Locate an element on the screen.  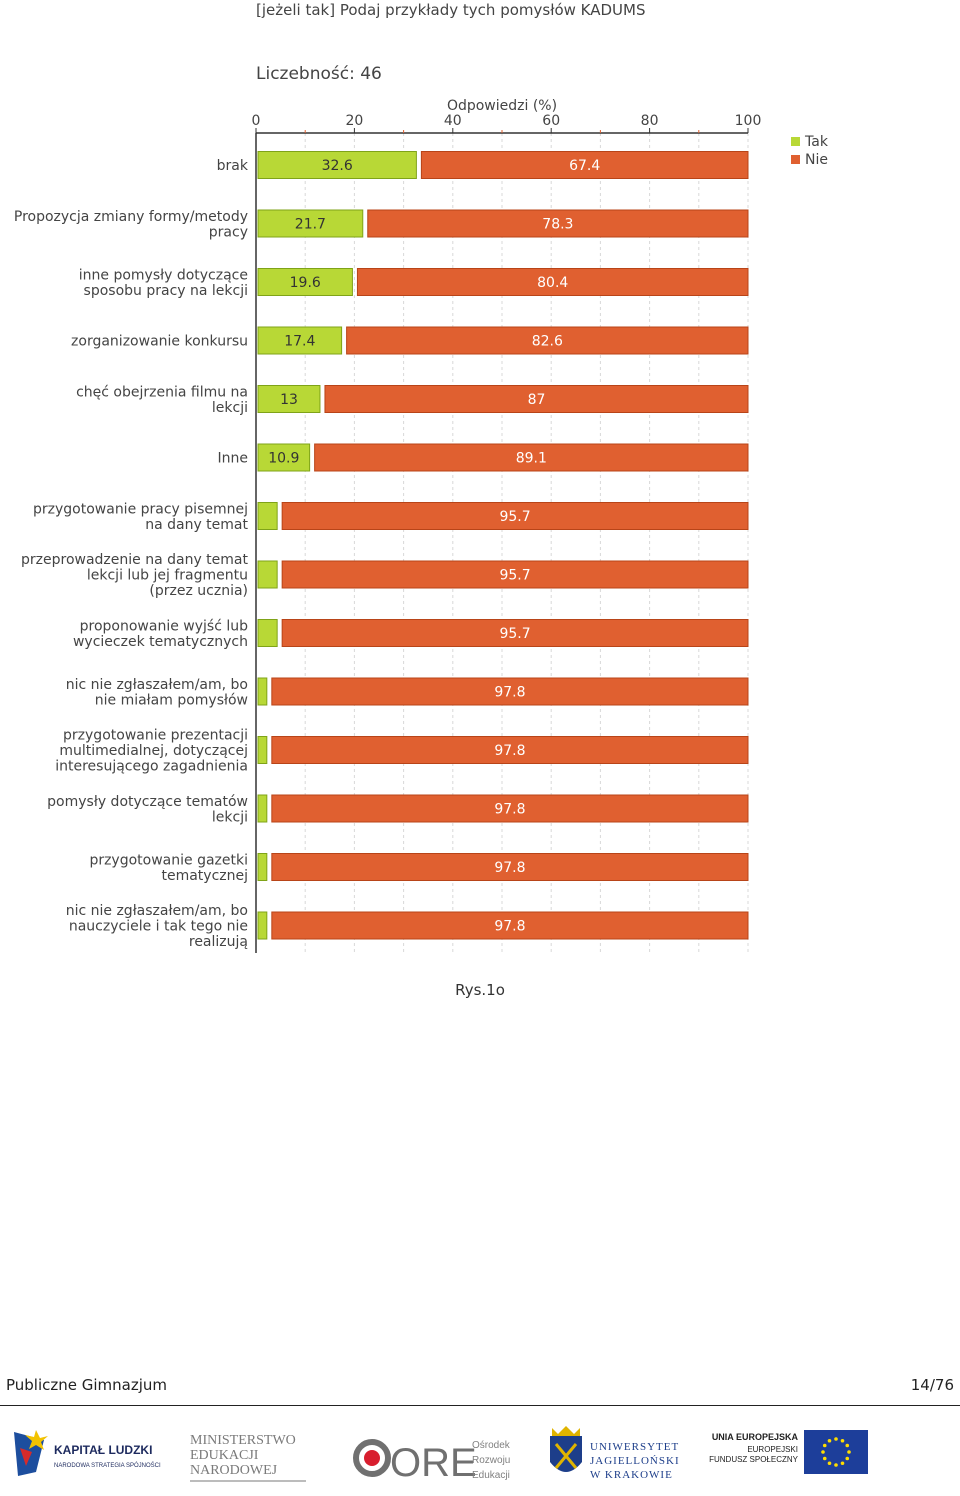
bar-label-tak: 21.7 is located at coordinates (310, 225).